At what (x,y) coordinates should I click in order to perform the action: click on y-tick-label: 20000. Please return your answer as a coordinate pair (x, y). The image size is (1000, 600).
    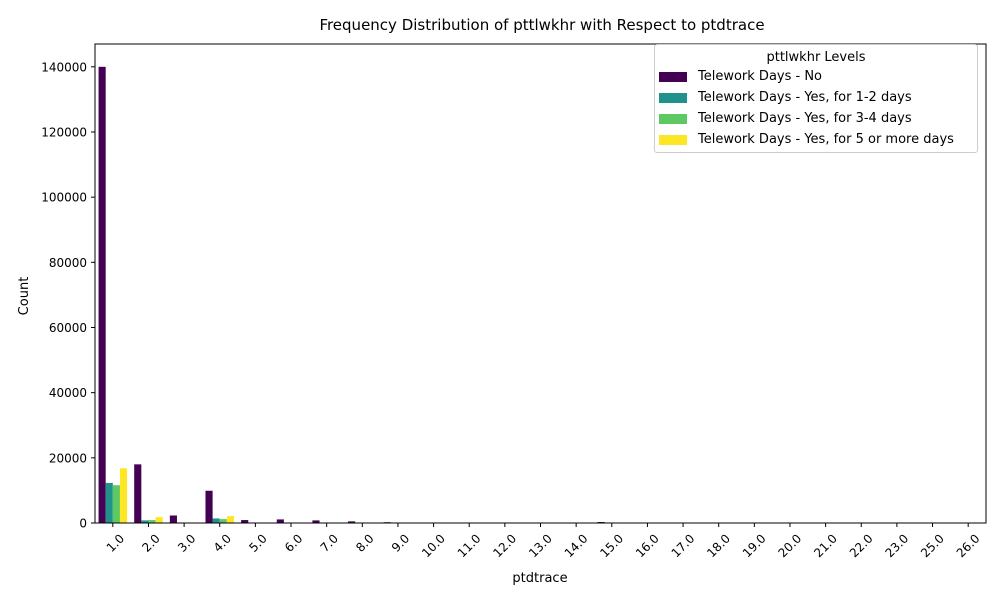
    Looking at the image, I should click on (68, 458).